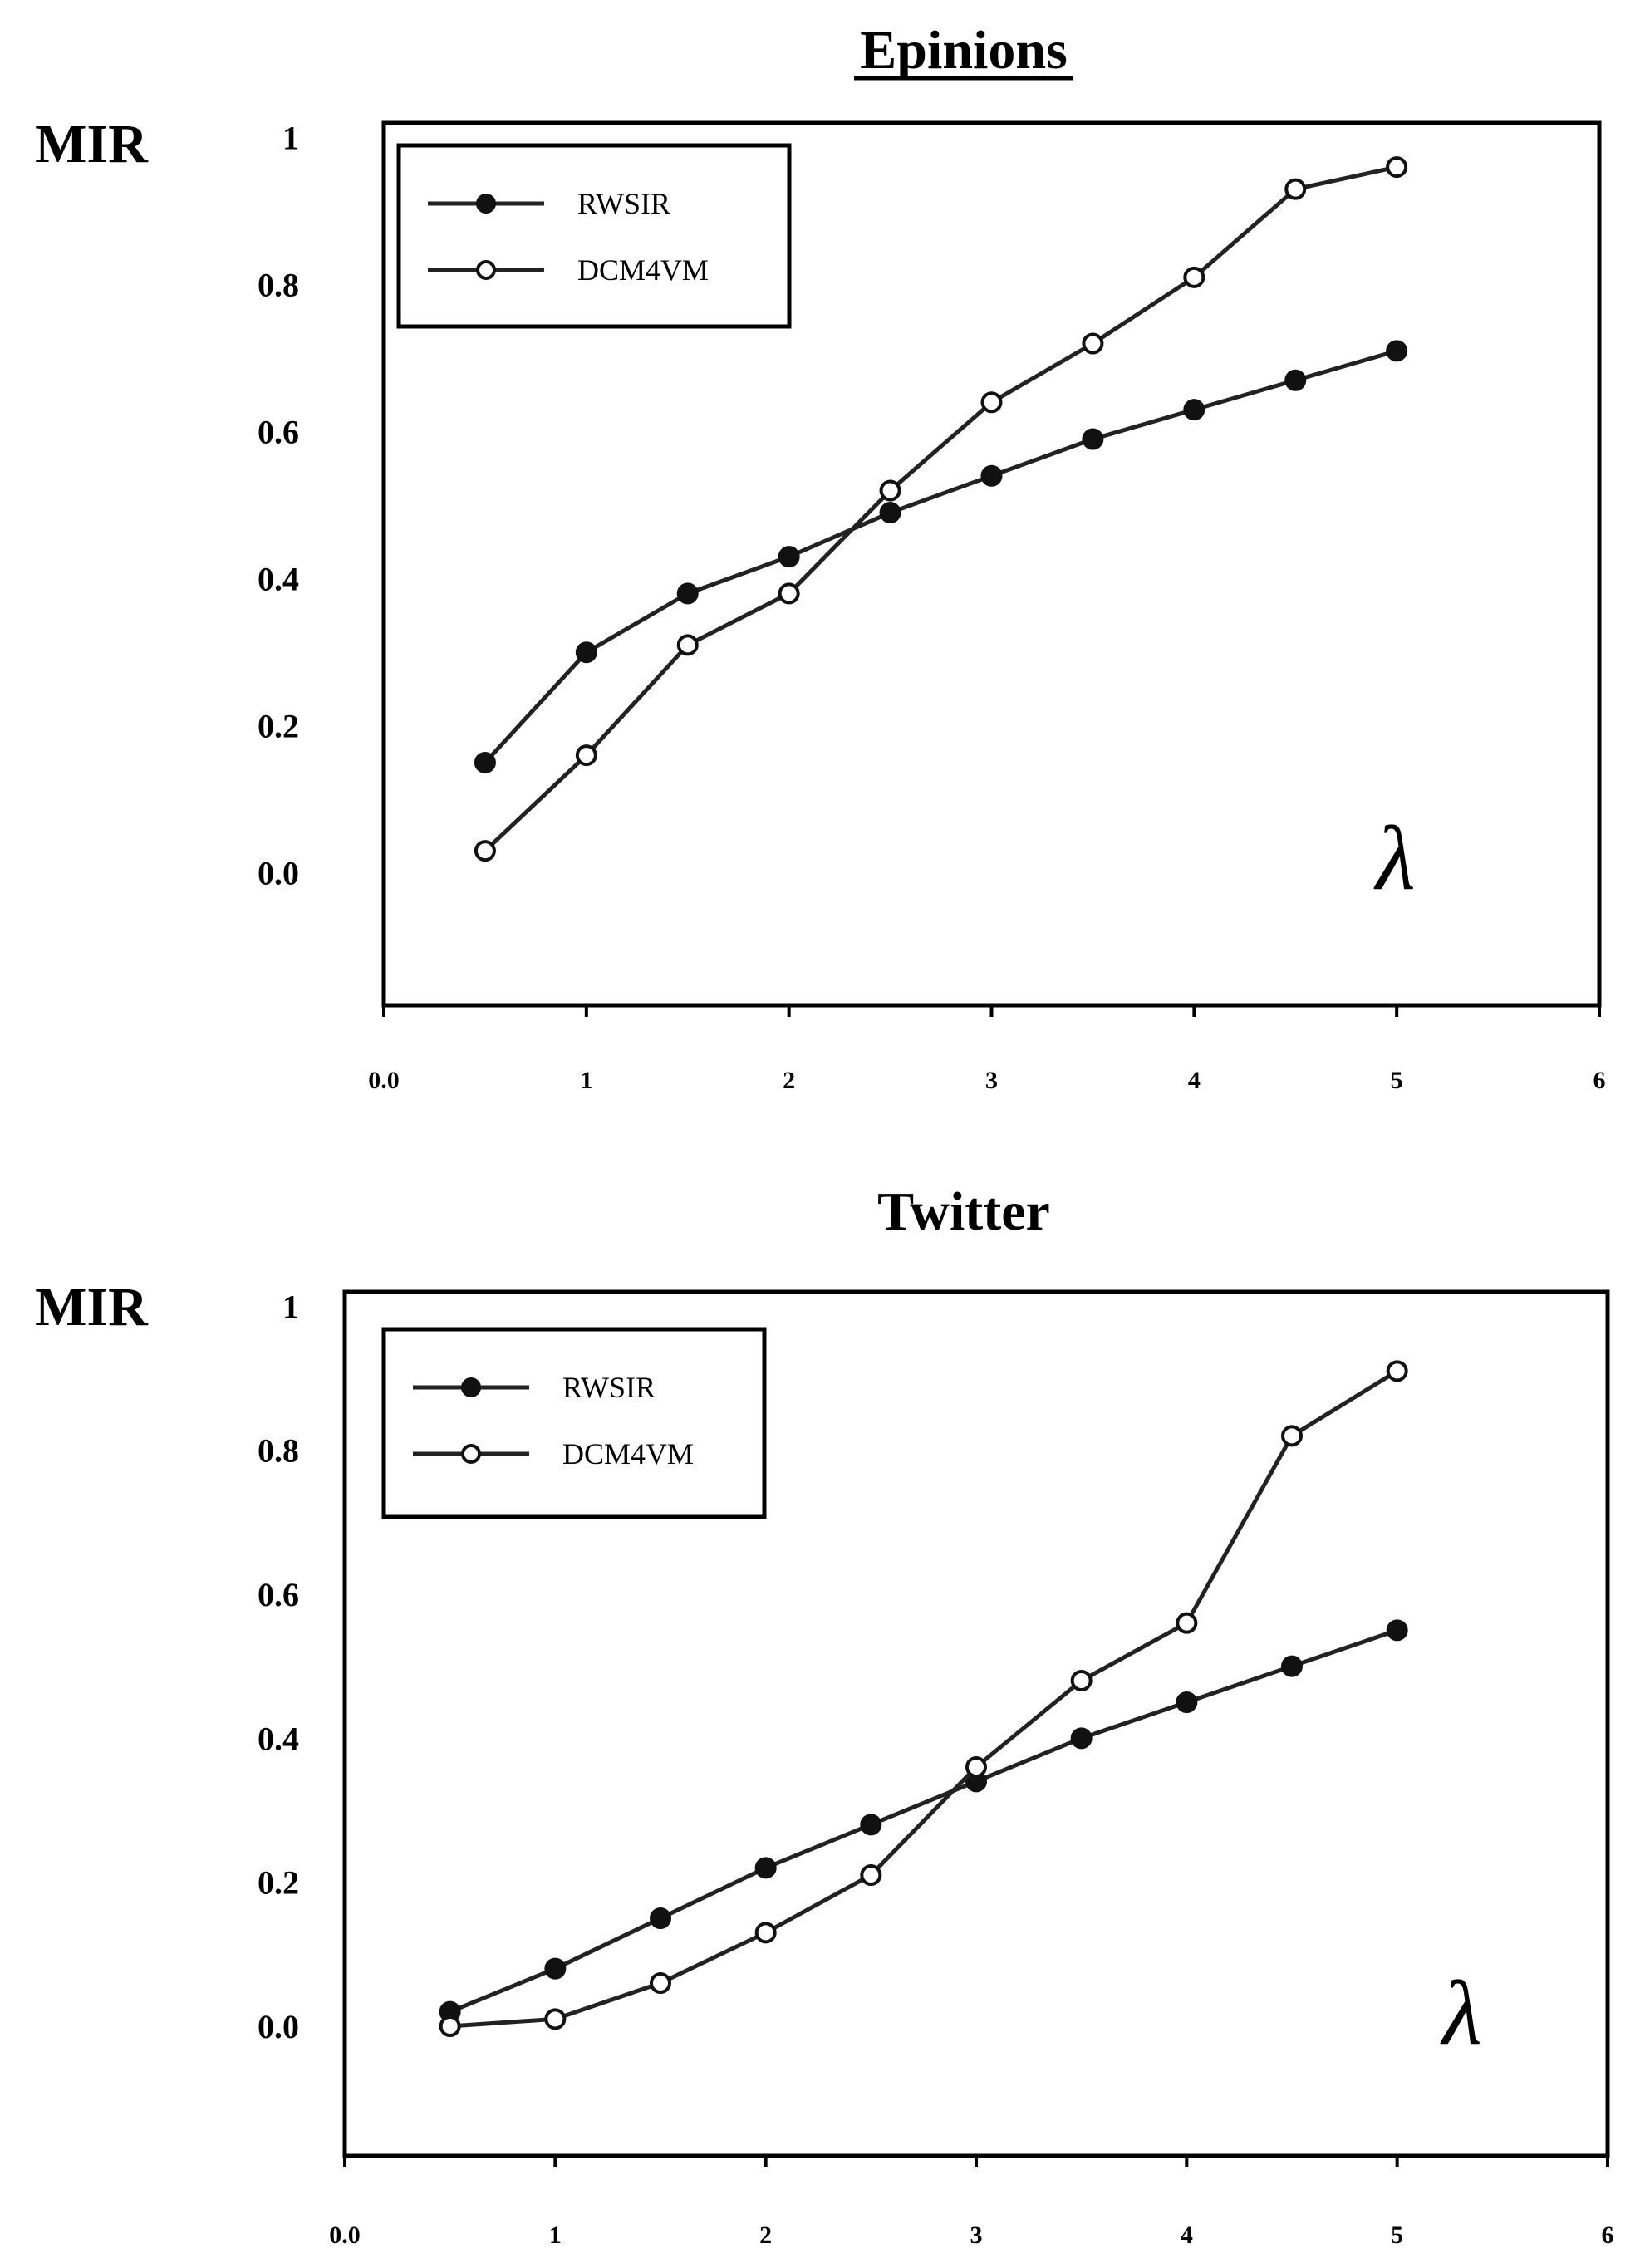  Describe the element at coordinates (963, 1211) in the screenshot. I see `chart-title: Twitter` at that location.